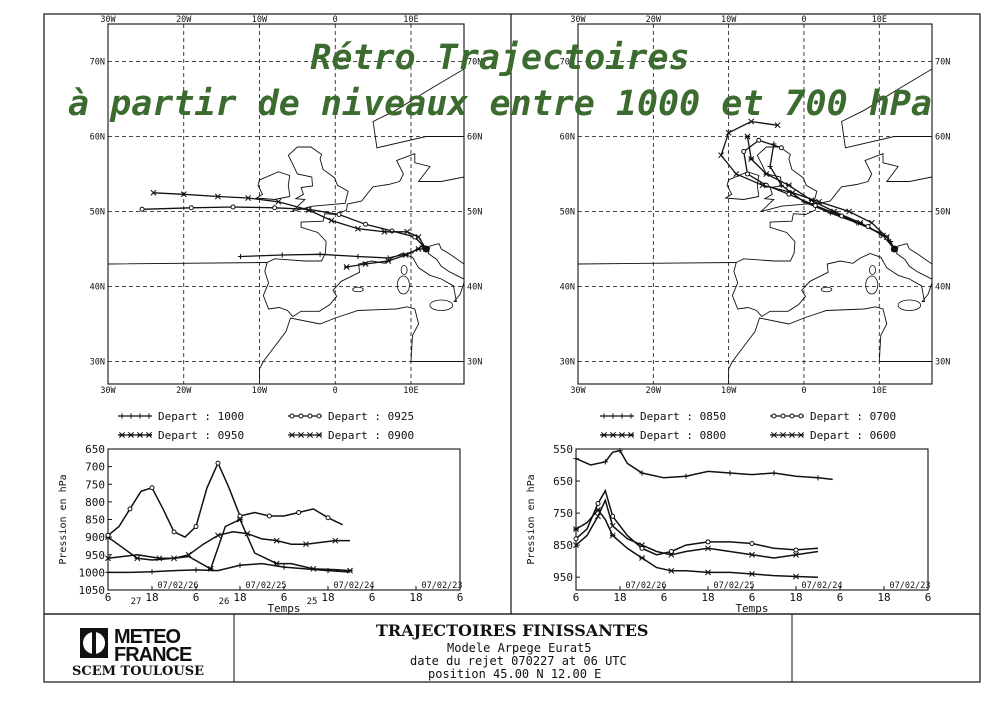 The image size is (1000, 726). I want to click on lat-tick-label-right: 40N, so click(474, 288).